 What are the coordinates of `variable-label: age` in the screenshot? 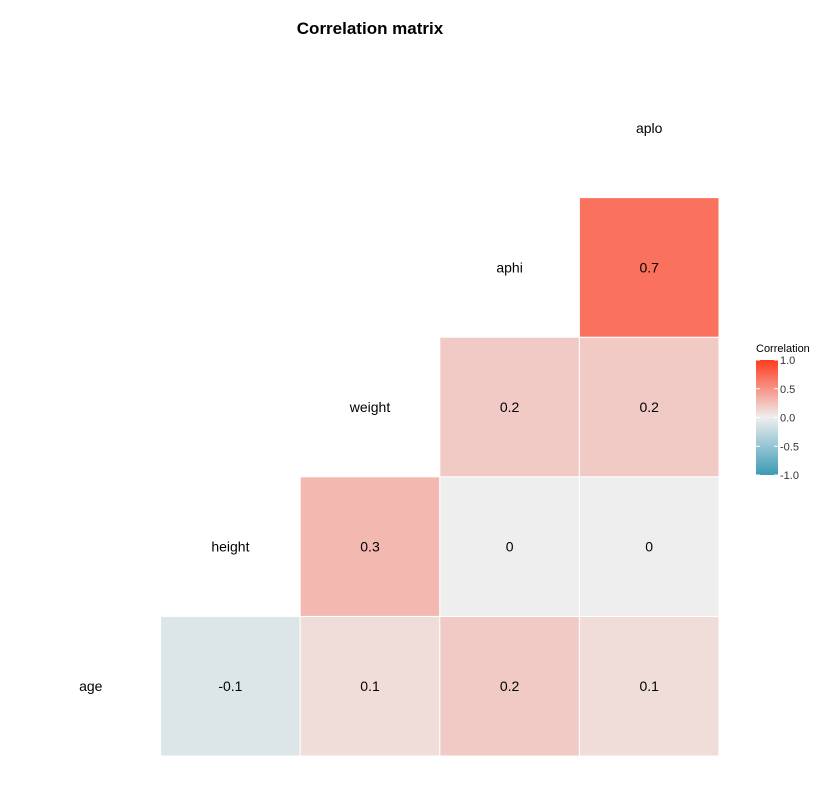 It's located at (91, 686).